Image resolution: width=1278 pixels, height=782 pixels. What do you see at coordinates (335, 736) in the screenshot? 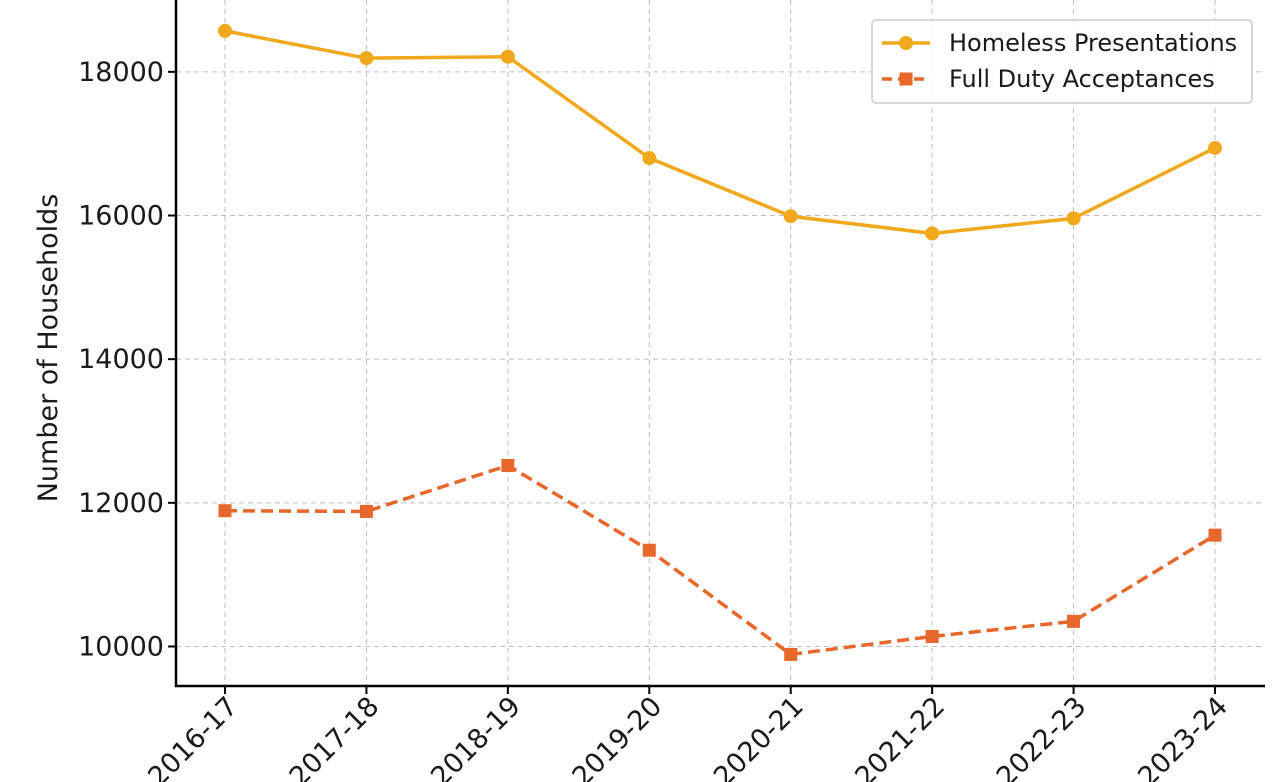
I see `x-tick-label: 2017-18` at bounding box center [335, 736].